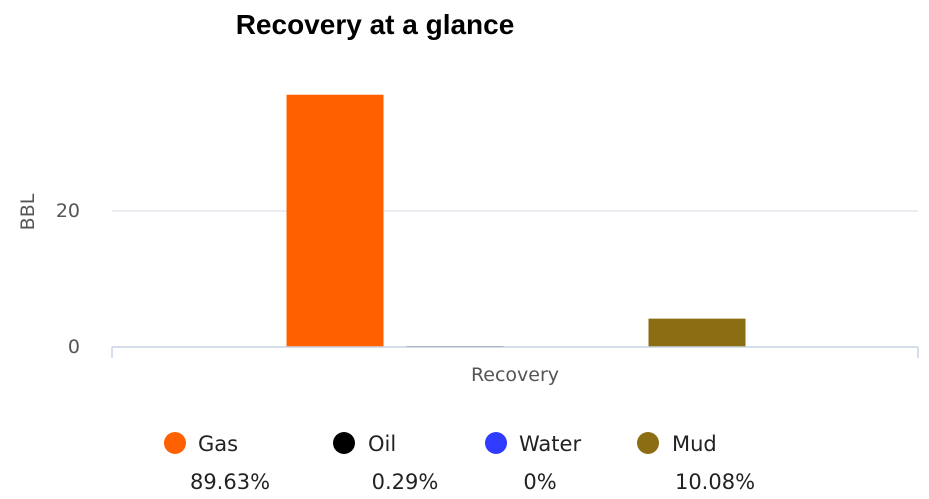  What do you see at coordinates (694, 444) in the screenshot?
I see `legend-label-mud: Mud` at bounding box center [694, 444].